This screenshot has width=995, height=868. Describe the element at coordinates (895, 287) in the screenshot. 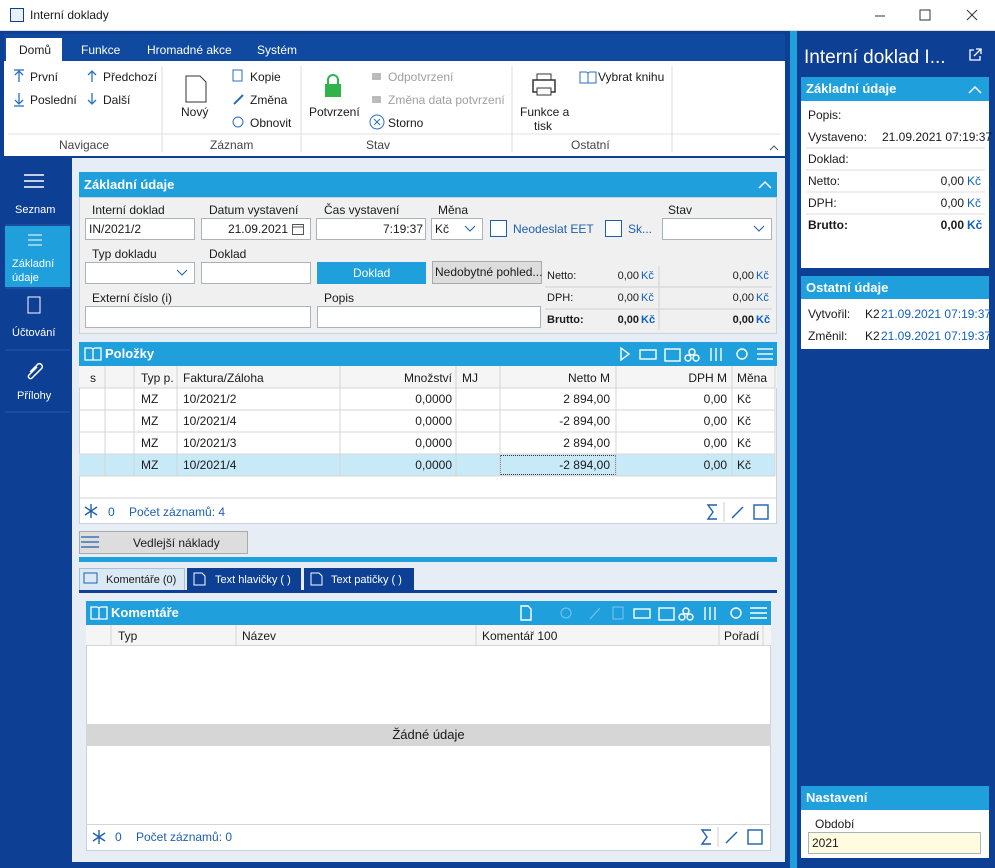

I see `card-header` at that location.